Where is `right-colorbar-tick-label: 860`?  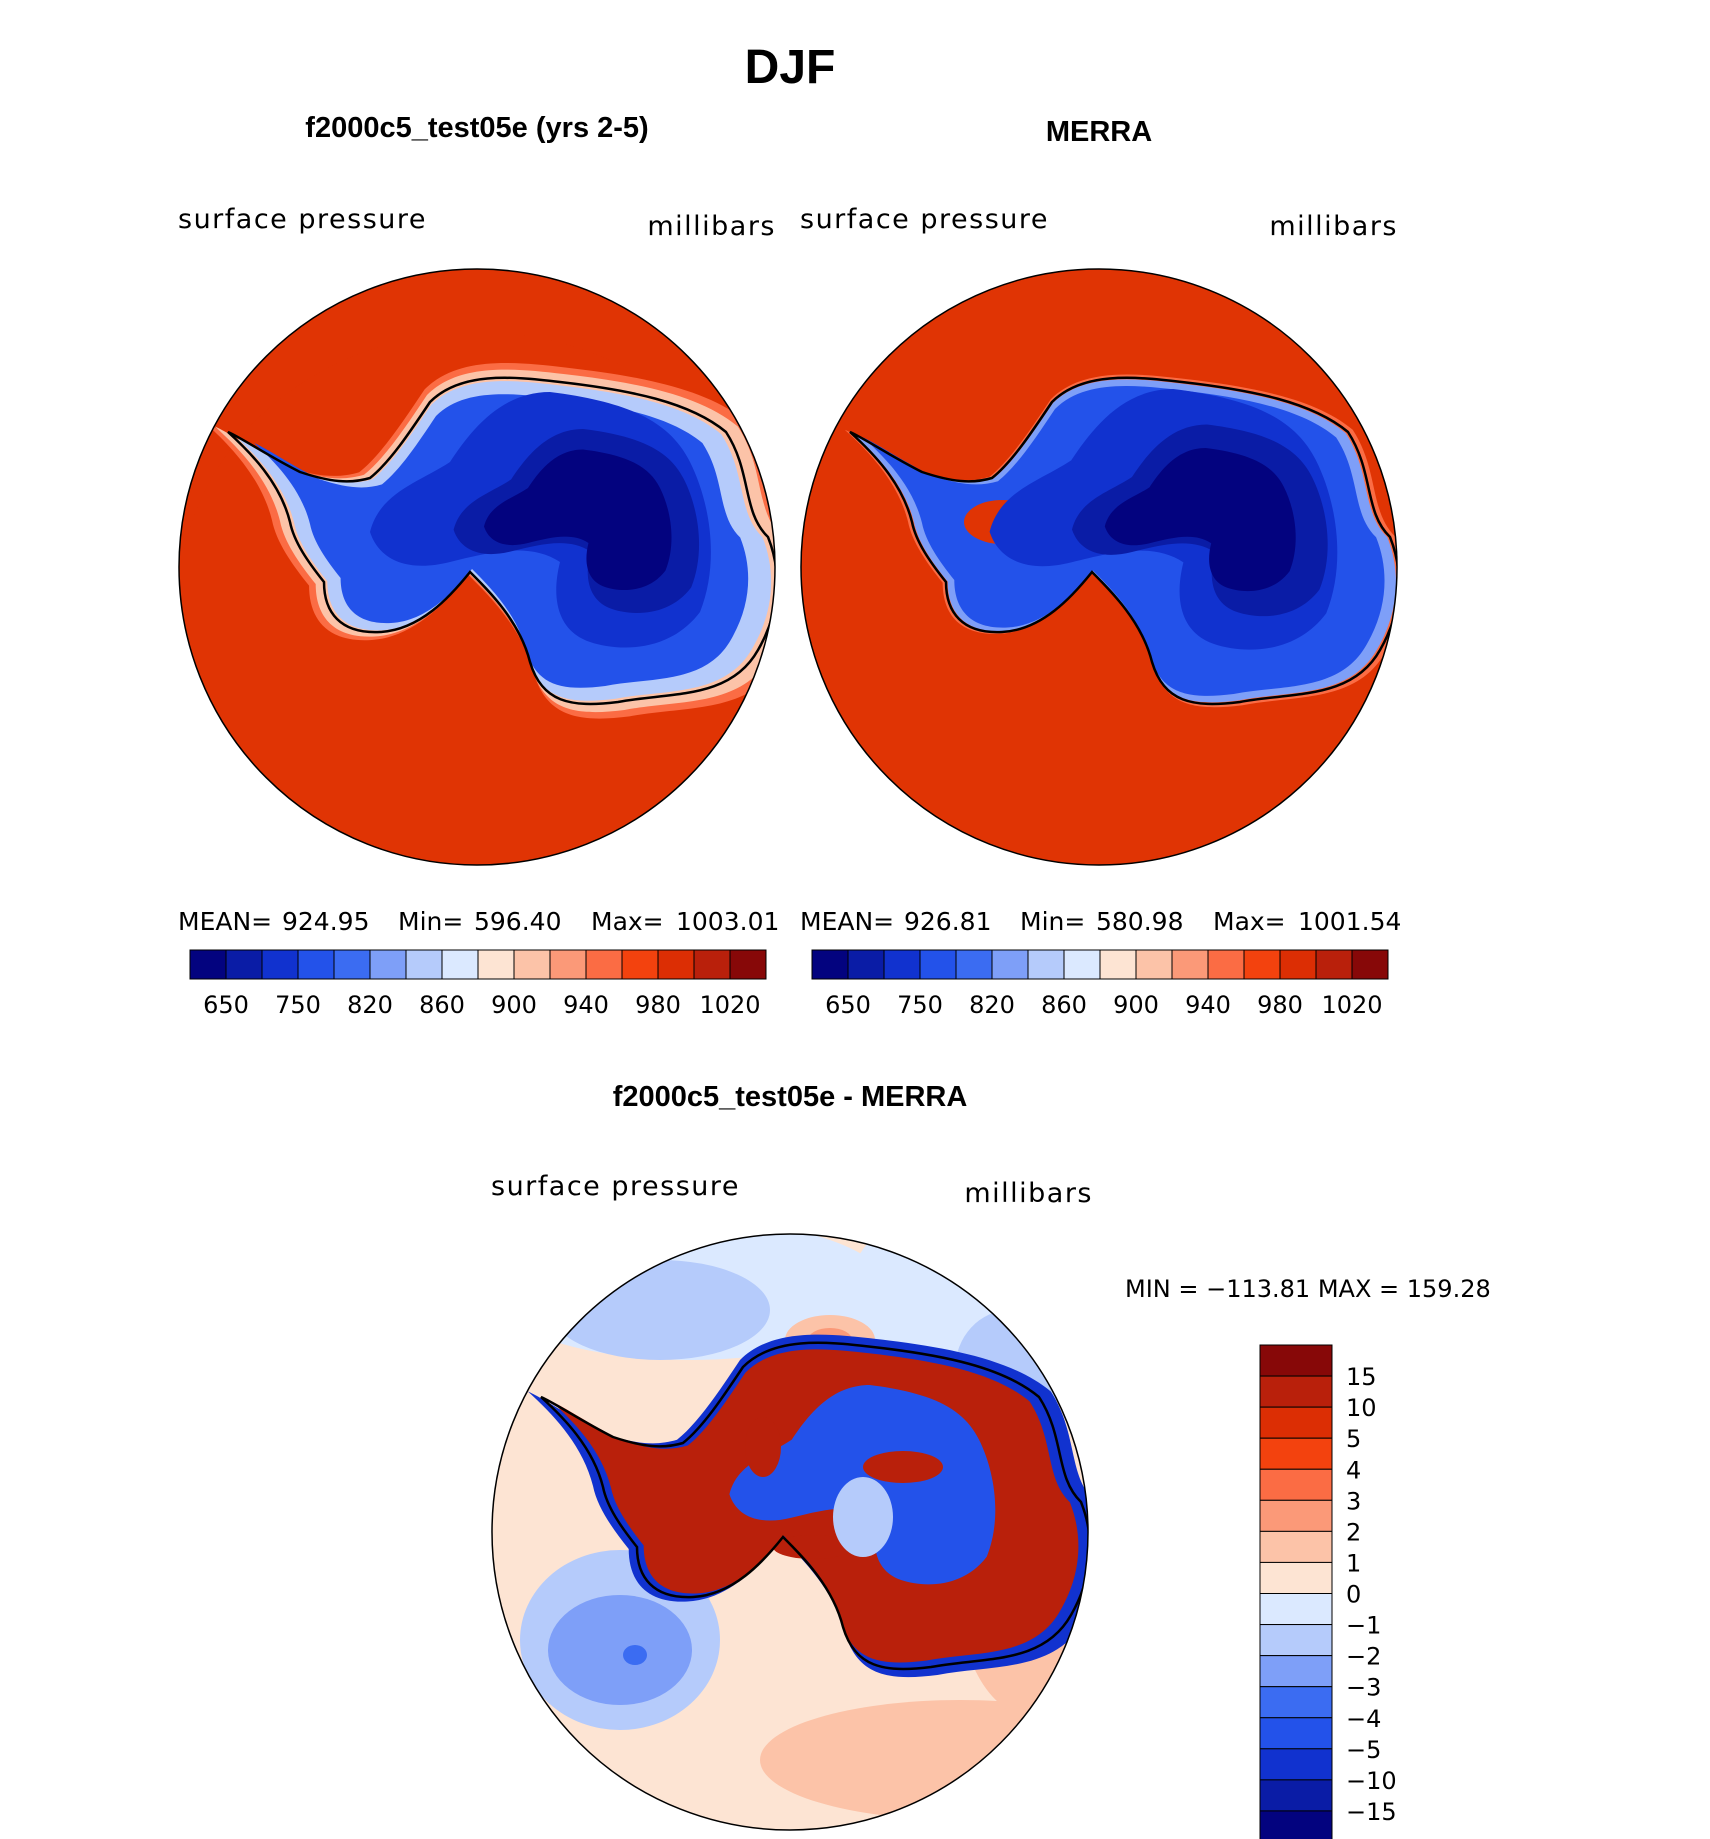
right-colorbar-tick-label: 860 is located at coordinates (1064, 1005).